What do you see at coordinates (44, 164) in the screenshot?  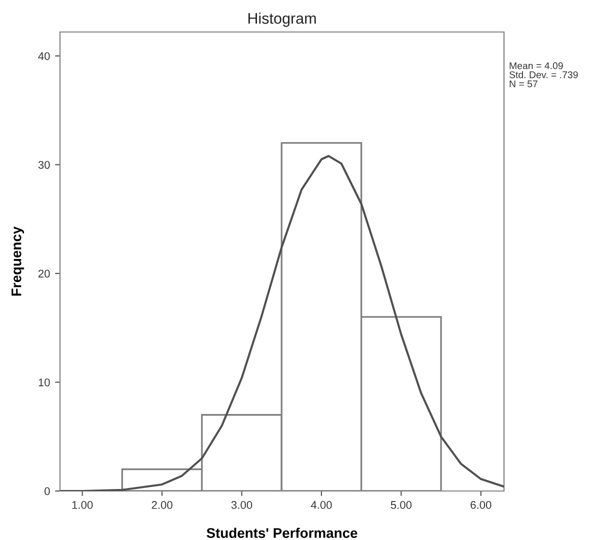 I see `y-tick-label: 30` at bounding box center [44, 164].